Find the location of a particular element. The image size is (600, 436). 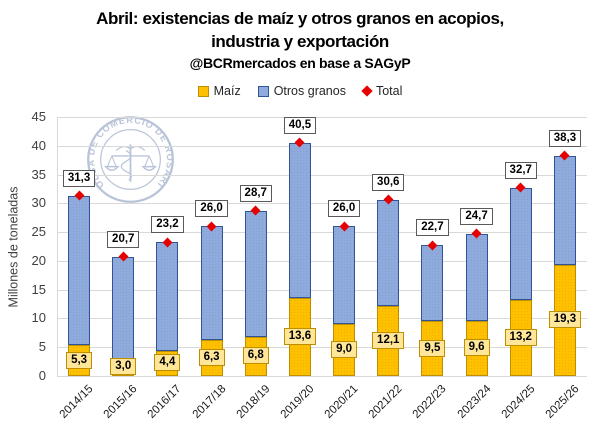

maiz-value-label-wrap: 4,4 is located at coordinates (167, 363).